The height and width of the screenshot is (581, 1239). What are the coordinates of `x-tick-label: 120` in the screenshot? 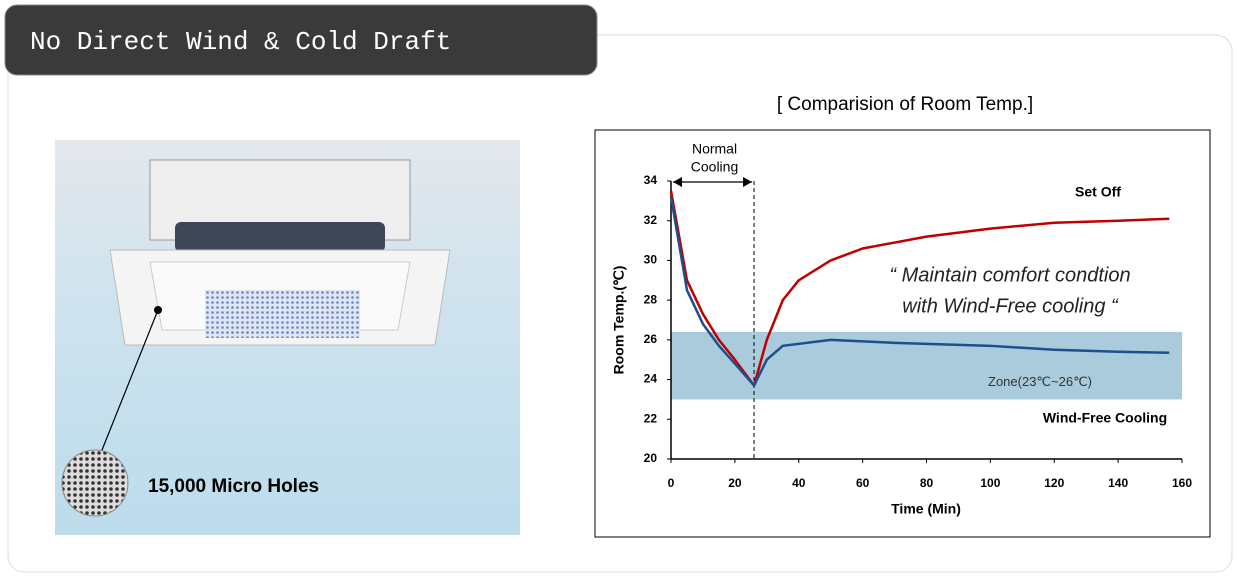 It's located at (1054, 483).